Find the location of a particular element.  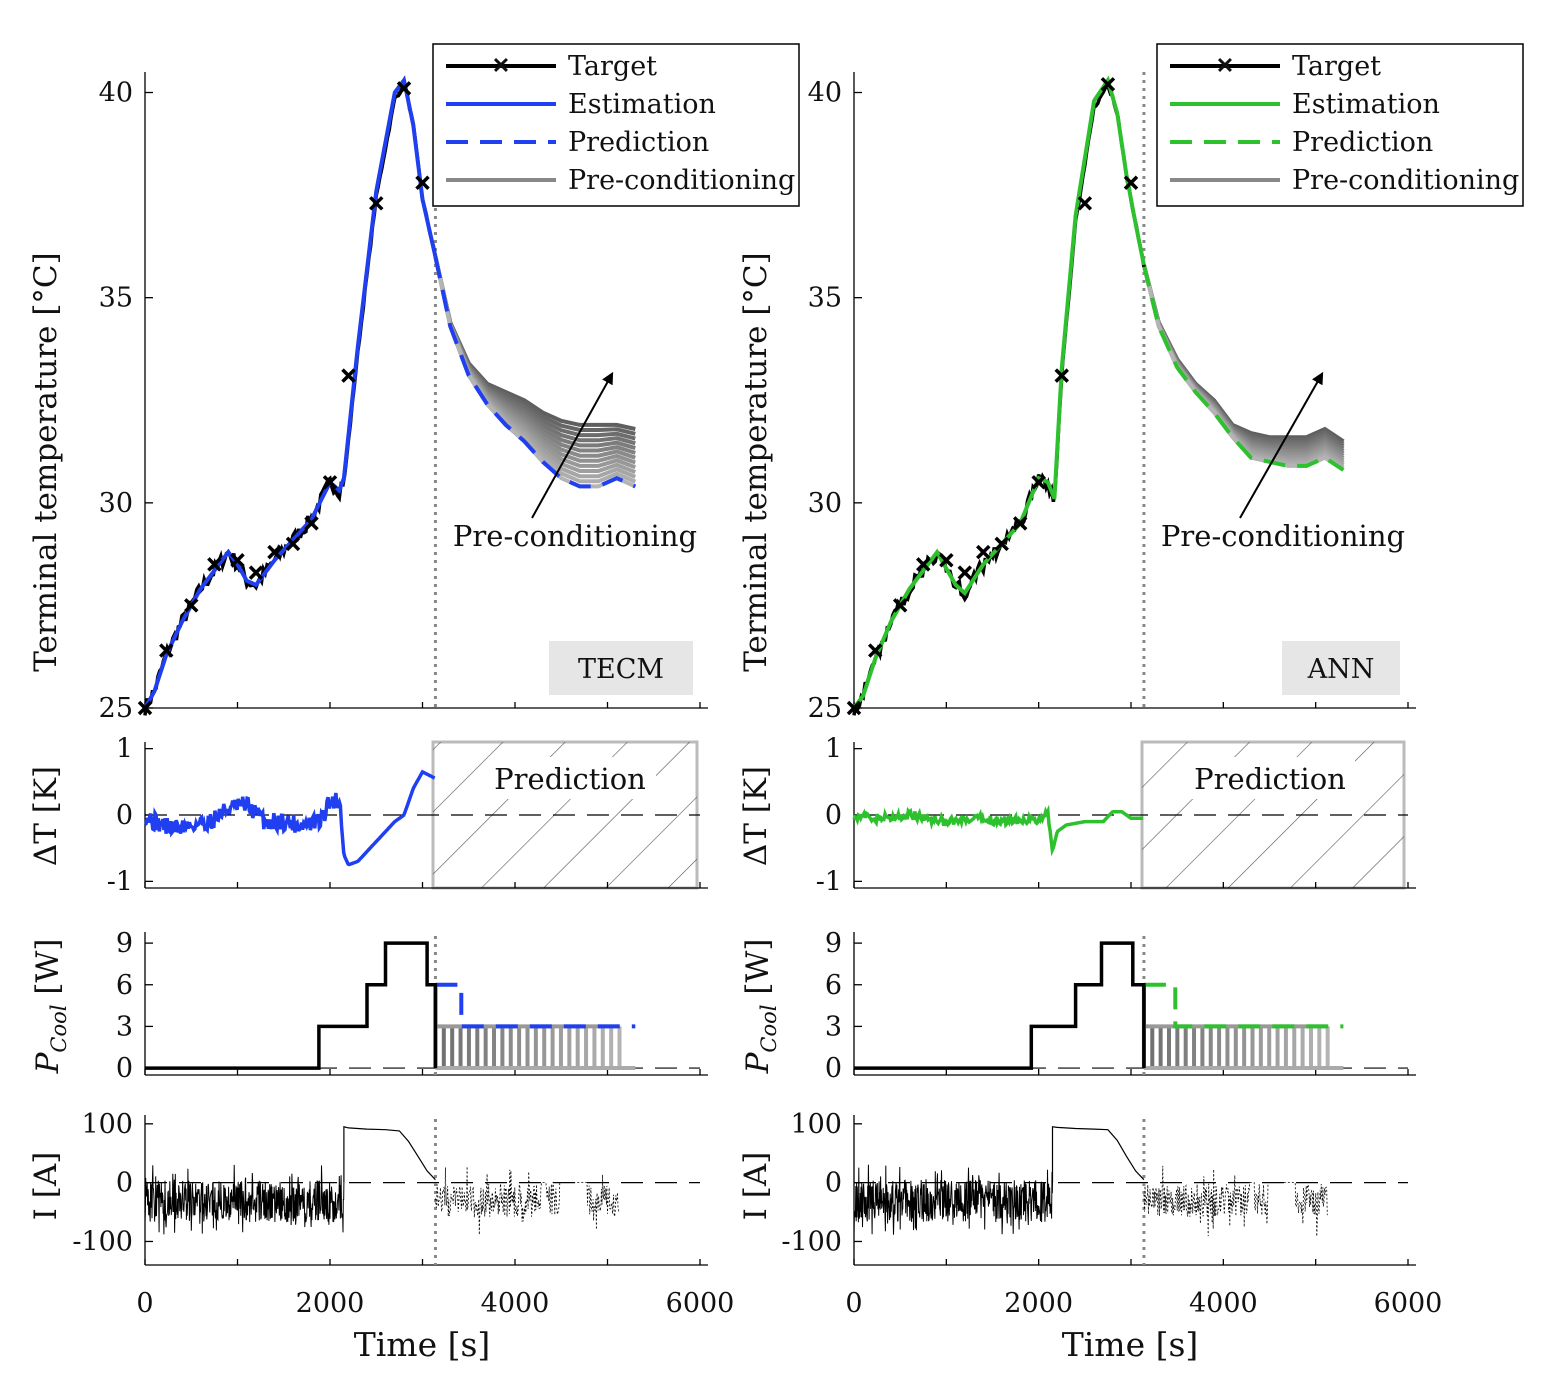

tecm-temperature-ytick-label: 35 is located at coordinates (116, 298).